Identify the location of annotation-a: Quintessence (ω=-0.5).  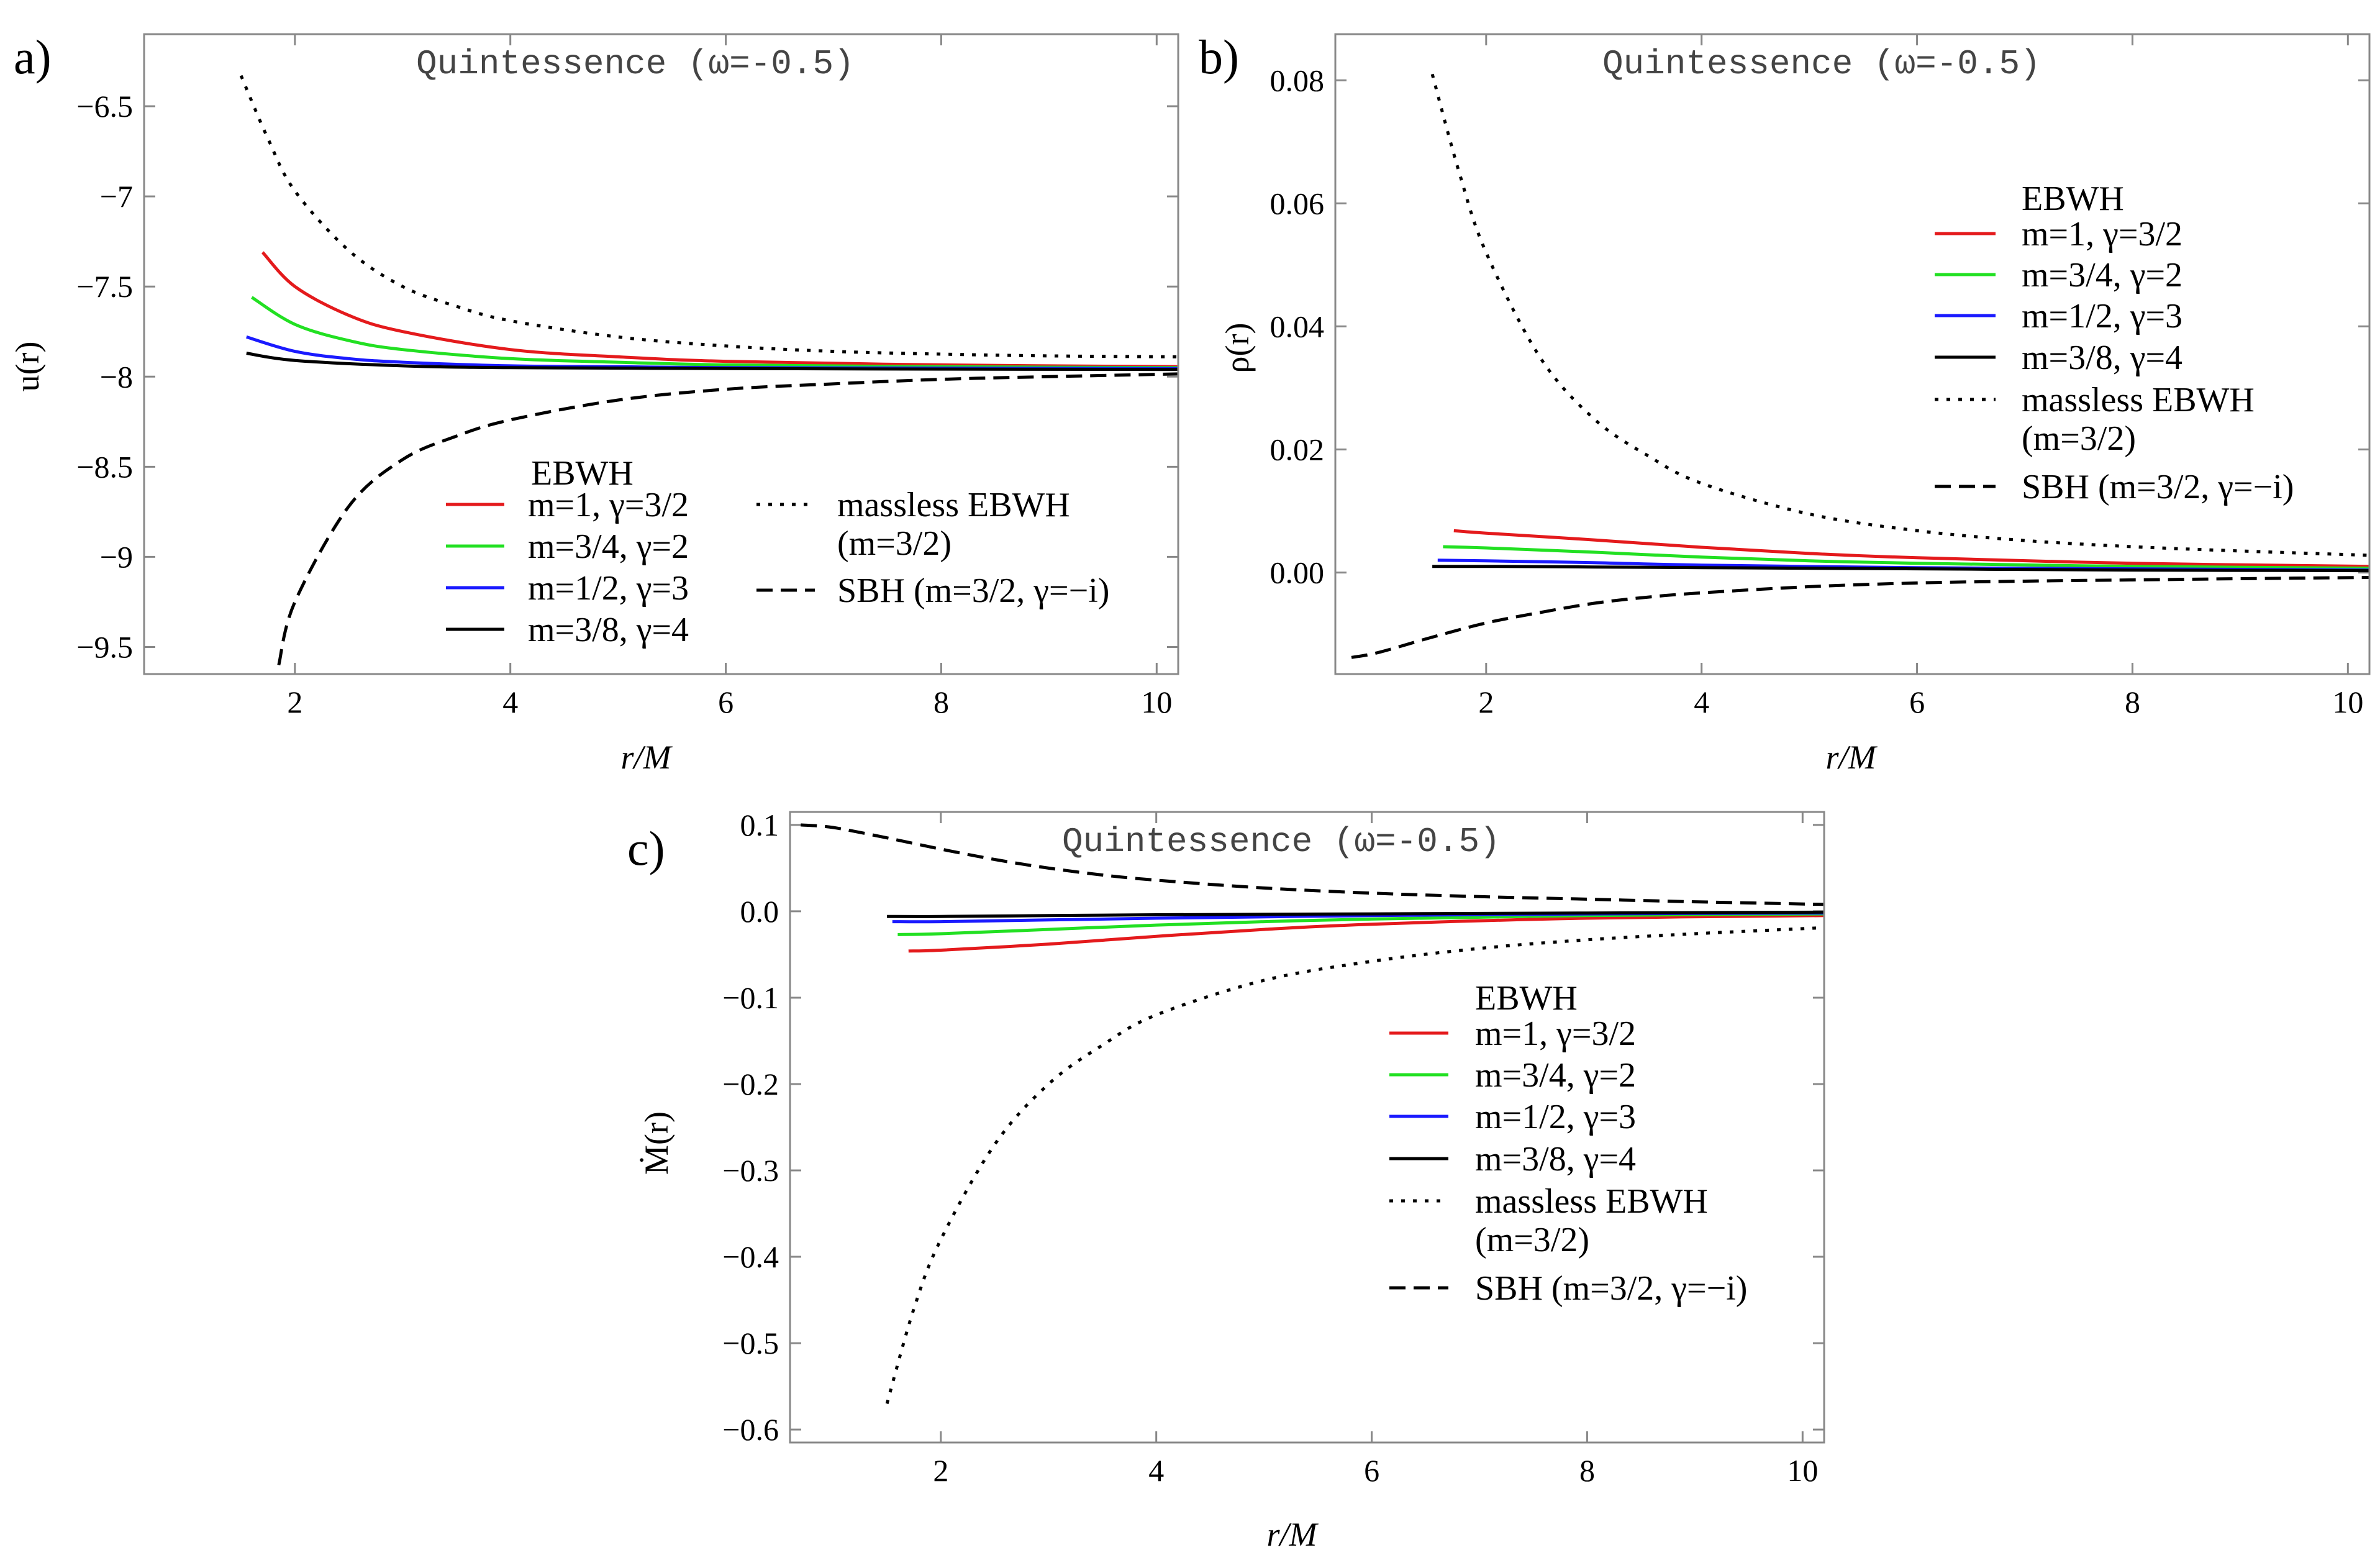
(636, 64).